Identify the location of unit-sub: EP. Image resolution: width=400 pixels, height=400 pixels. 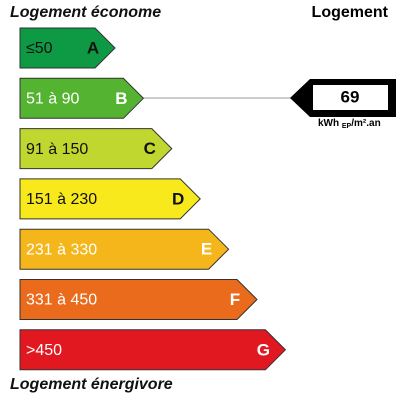
(347, 126).